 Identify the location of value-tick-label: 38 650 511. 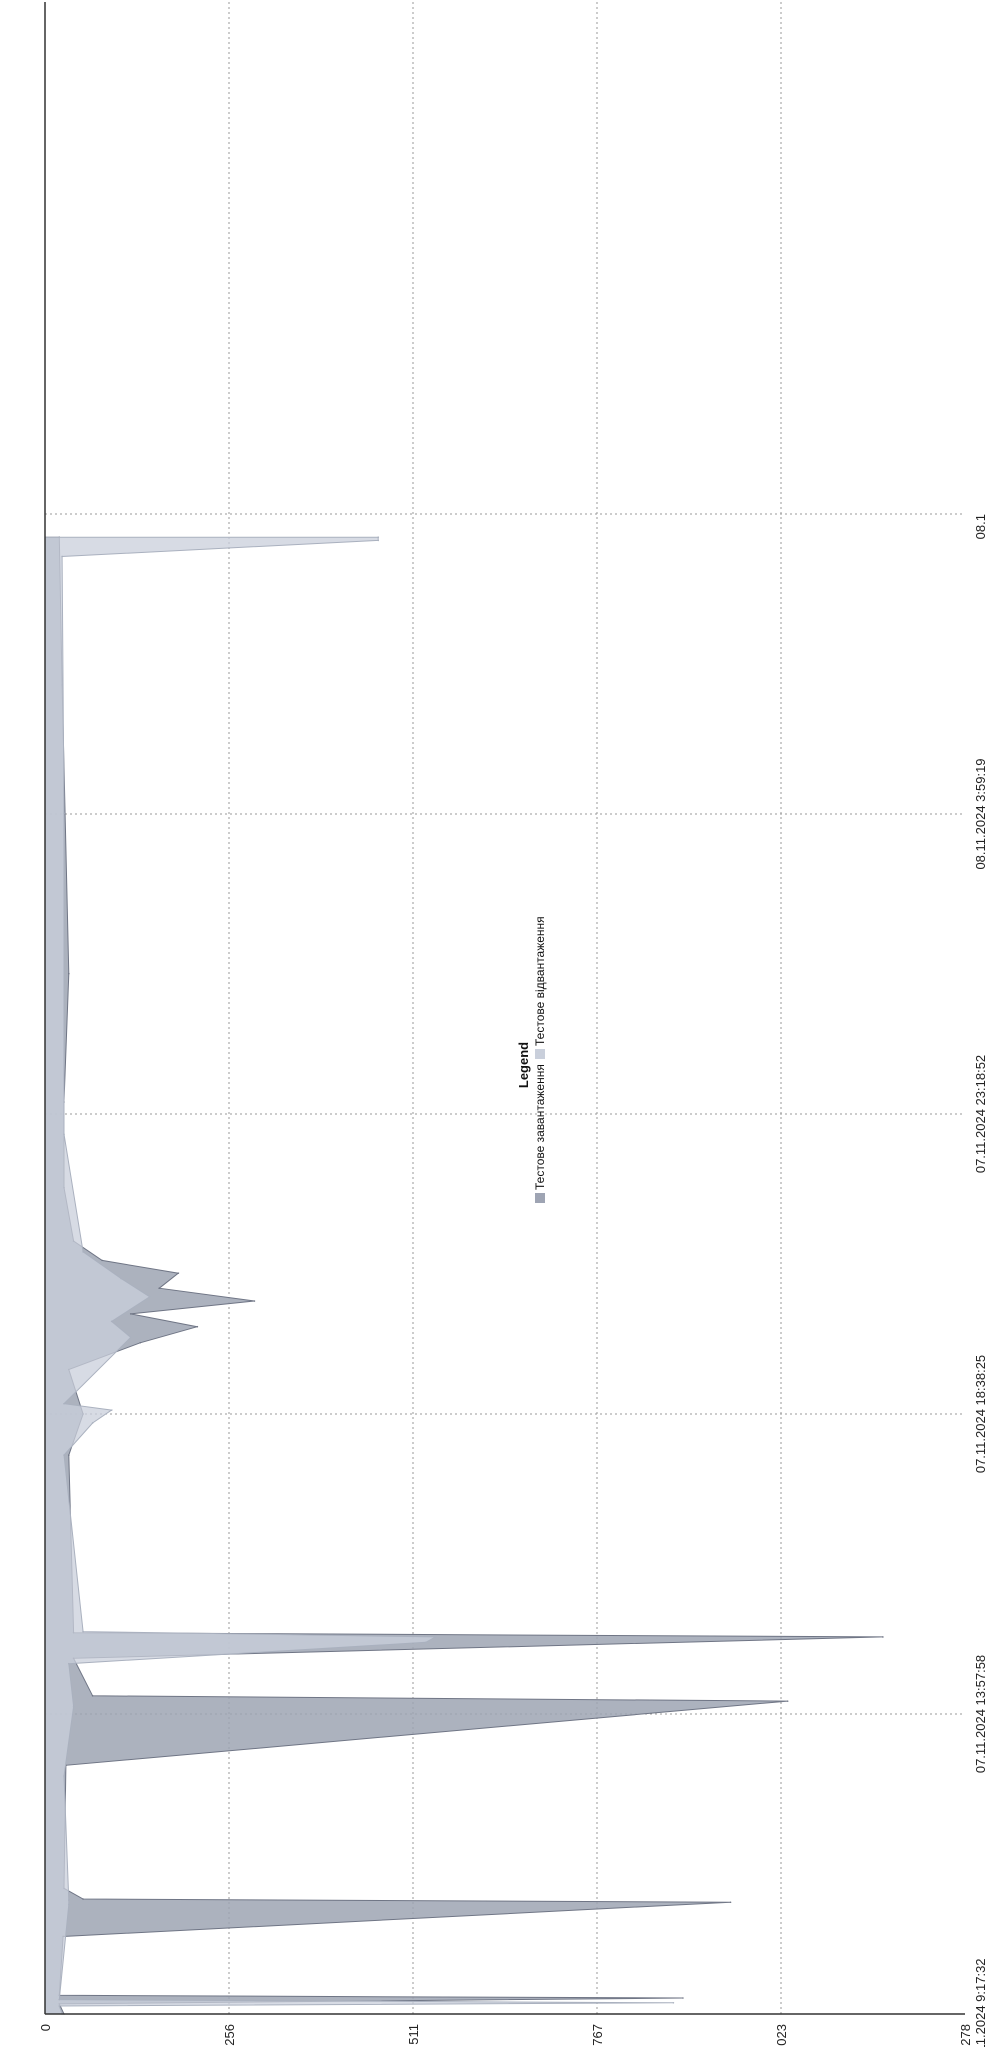
(413, 2035).